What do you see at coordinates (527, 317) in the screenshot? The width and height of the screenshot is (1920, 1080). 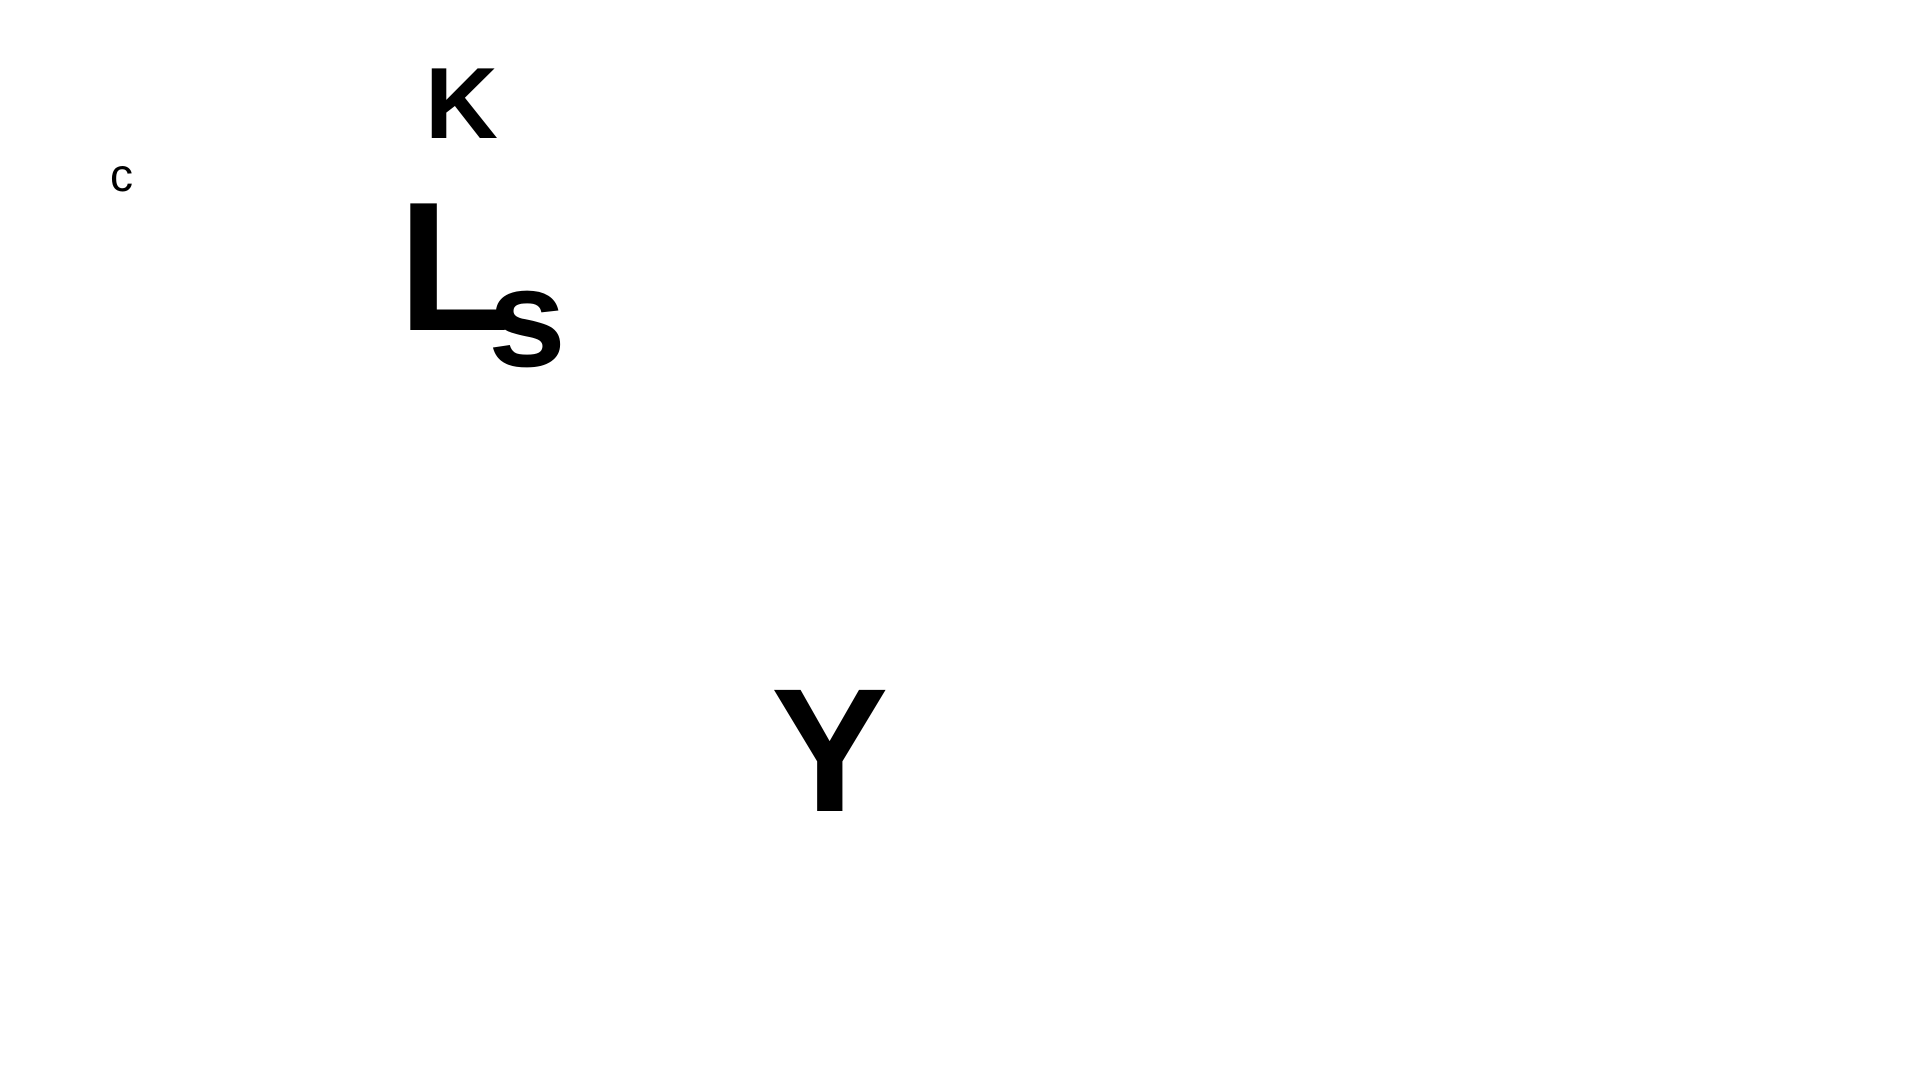 I see `letter-s: s` at bounding box center [527, 317].